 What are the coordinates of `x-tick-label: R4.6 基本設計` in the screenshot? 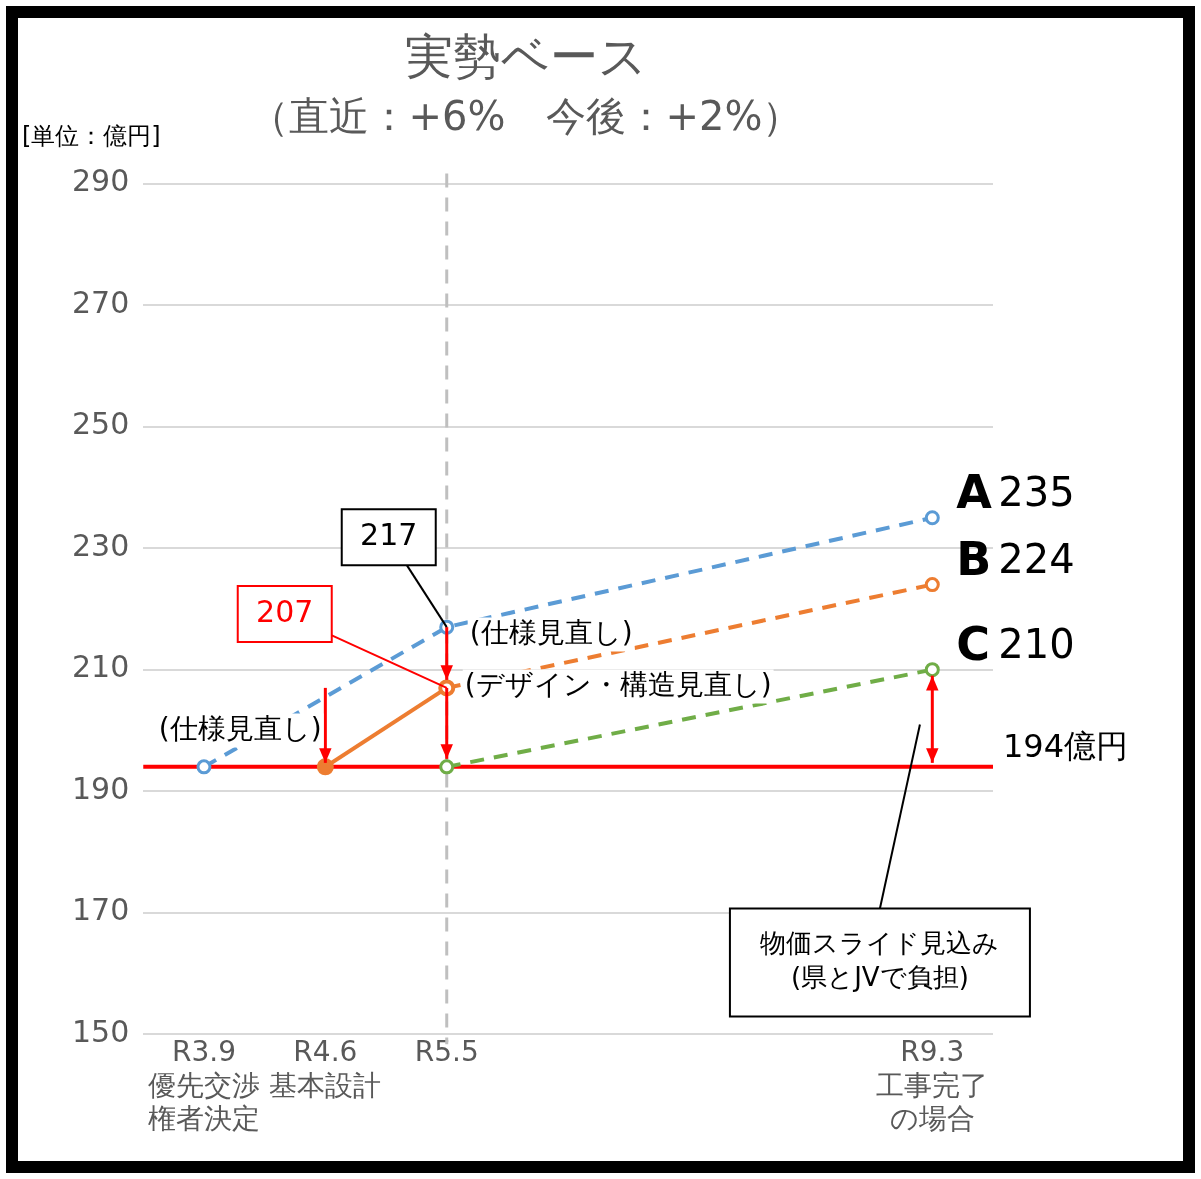 It's located at (325, 1068).